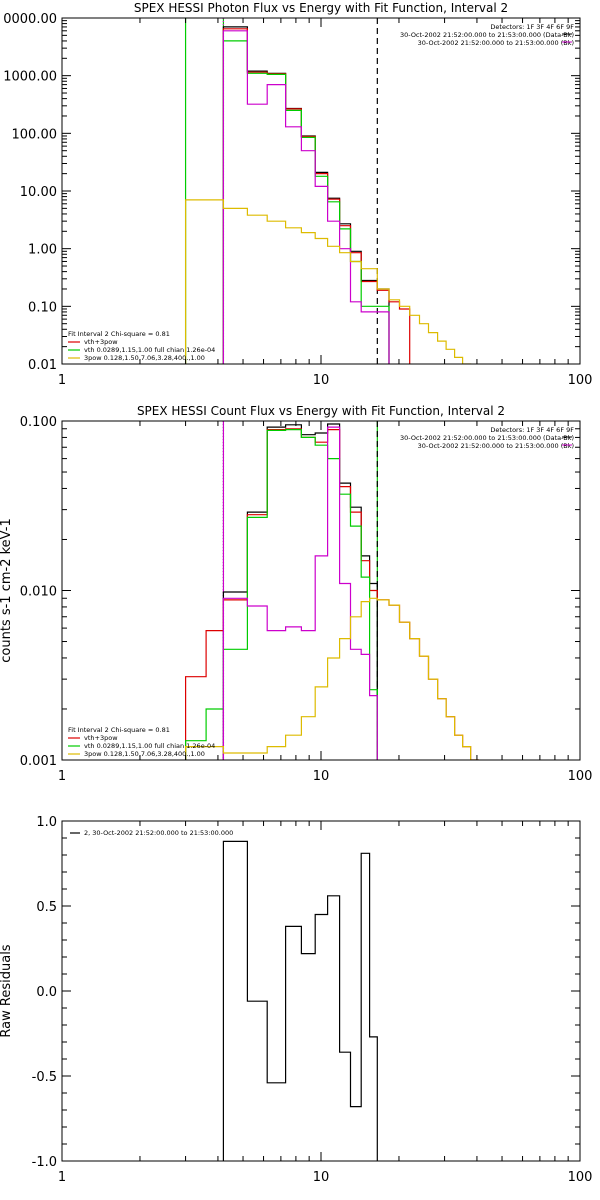  What do you see at coordinates (42, 365) in the screenshot?
I see `y-tick-label: 0.01` at bounding box center [42, 365].